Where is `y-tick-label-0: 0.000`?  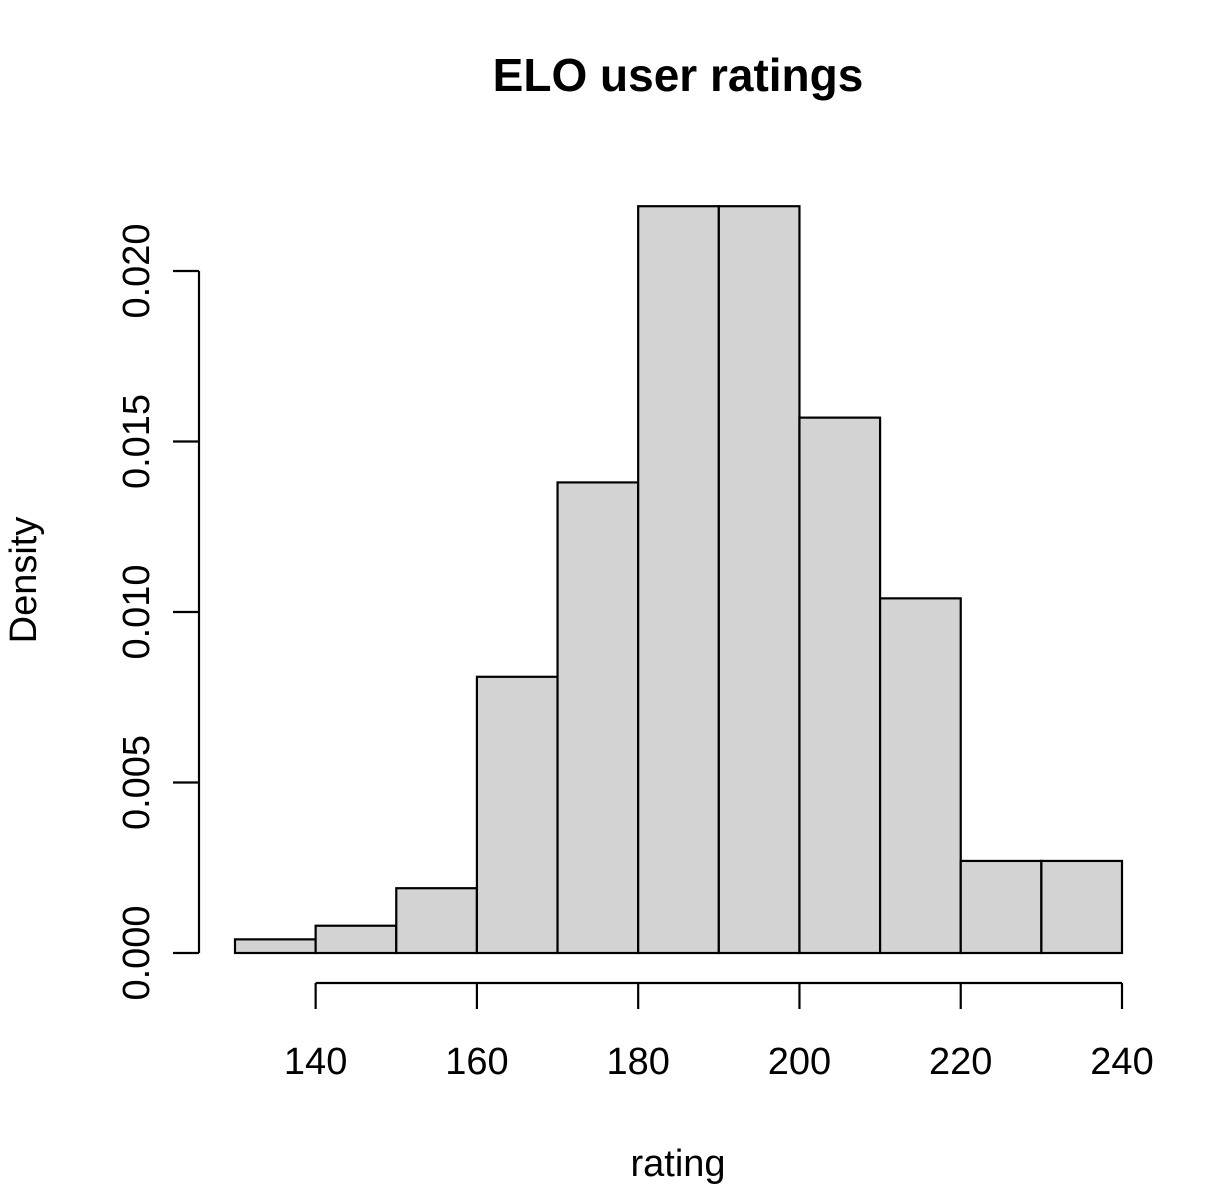
y-tick-label-0: 0.000 is located at coordinates (137, 952).